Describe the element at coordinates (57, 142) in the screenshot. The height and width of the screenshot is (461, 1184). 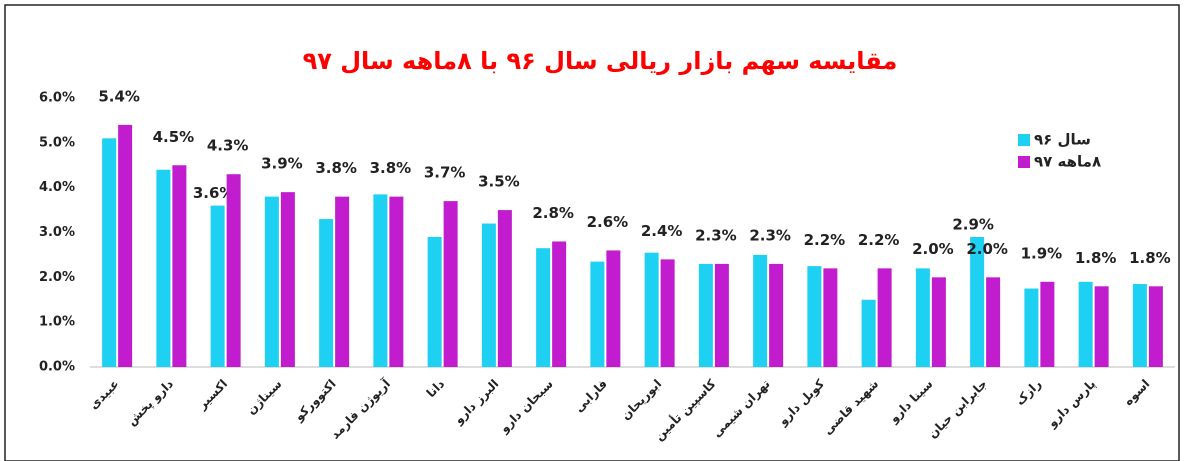
I see `y-tick-label: 5.0%` at that location.